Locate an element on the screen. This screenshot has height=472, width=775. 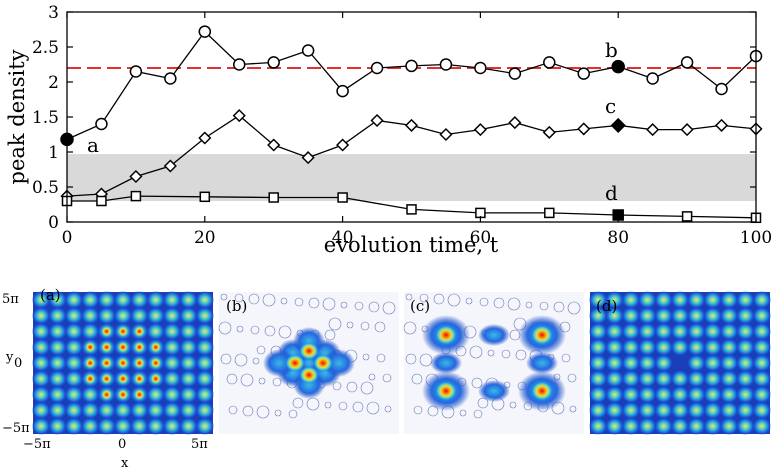
y-axis-label: peak density is located at coordinates (17, 116).